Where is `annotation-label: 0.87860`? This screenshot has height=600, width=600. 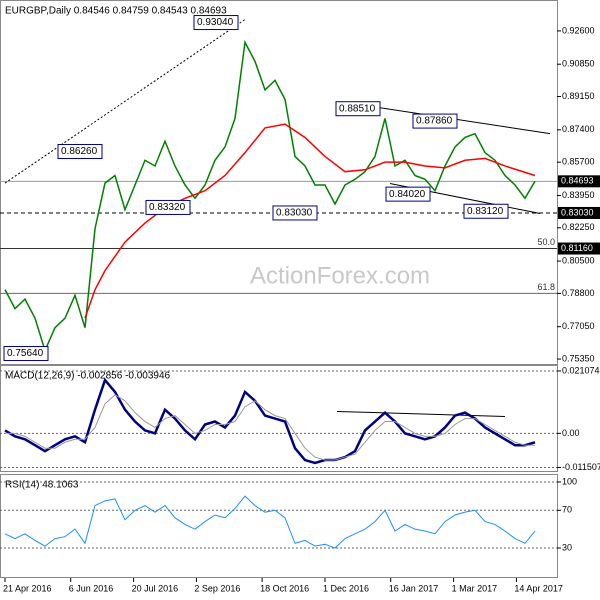
annotation-label: 0.87860 is located at coordinates (434, 121).